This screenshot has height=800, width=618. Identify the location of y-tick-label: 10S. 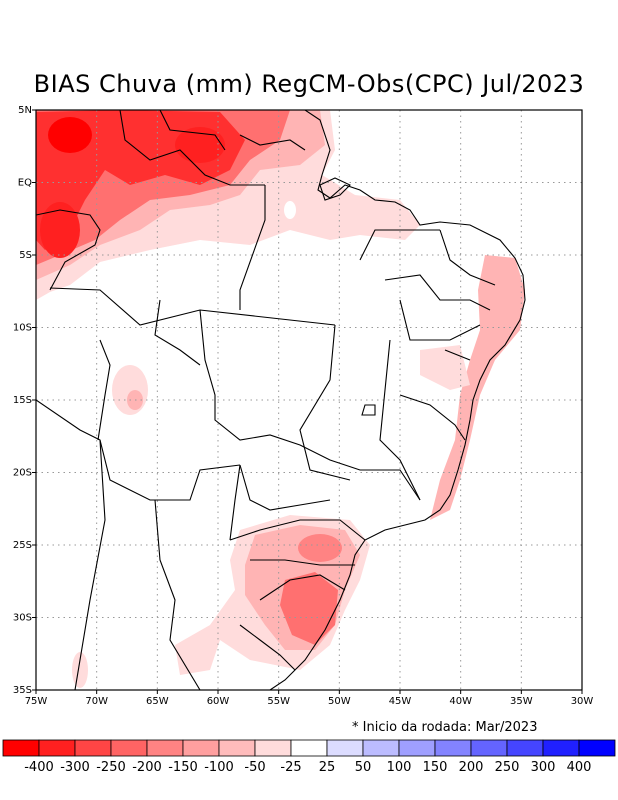
(22, 328).